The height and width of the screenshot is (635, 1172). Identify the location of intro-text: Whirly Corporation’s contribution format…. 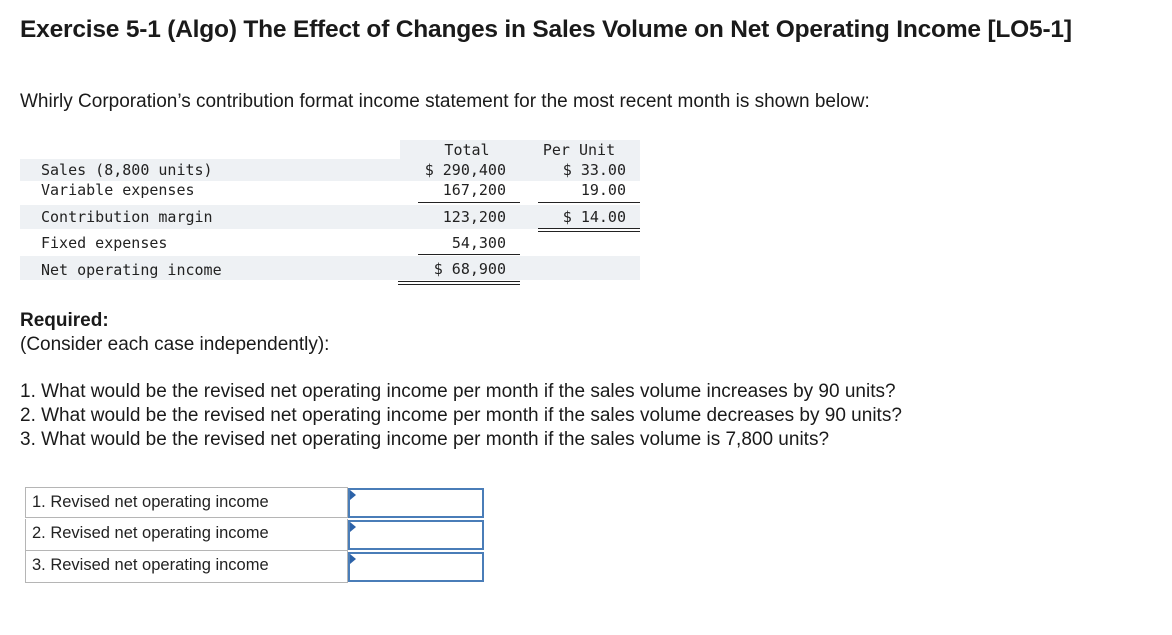
(445, 101).